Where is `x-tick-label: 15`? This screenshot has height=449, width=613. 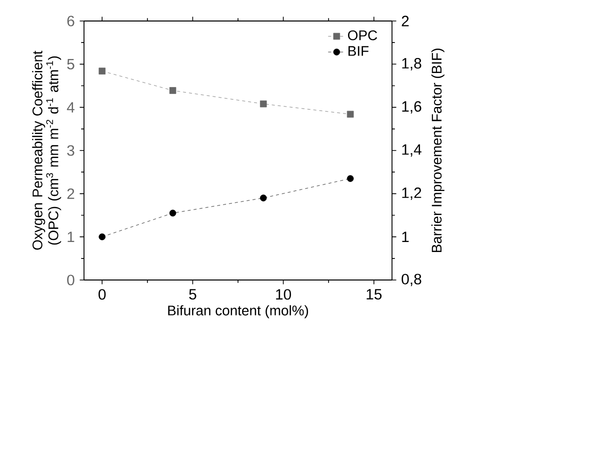 x-tick-label: 15 is located at coordinates (374, 294).